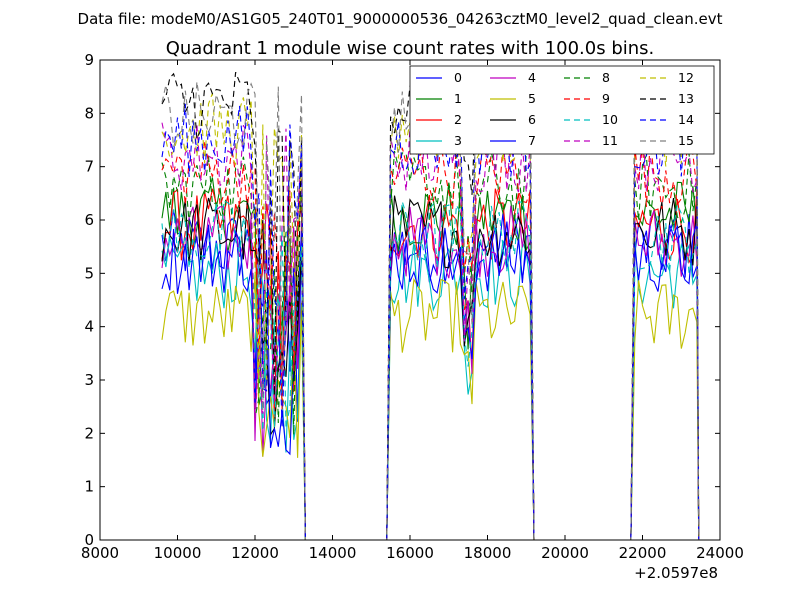 The image size is (800, 600). What do you see at coordinates (610, 119) in the screenshot?
I see `legend-label-10: 10` at bounding box center [610, 119].